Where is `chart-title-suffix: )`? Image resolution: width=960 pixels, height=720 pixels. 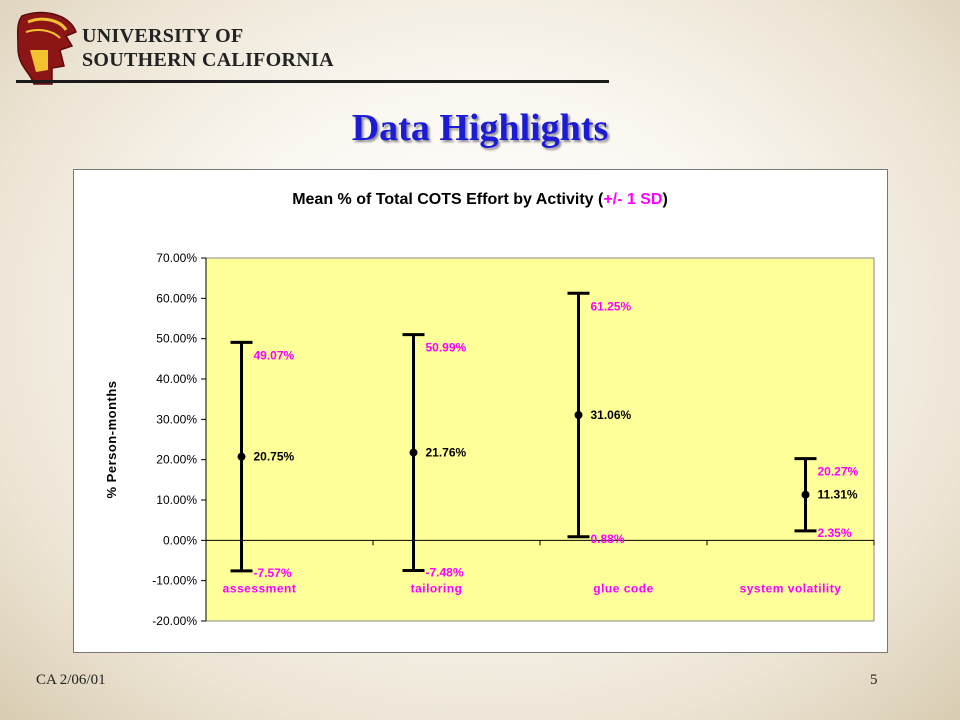 chart-title-suffix: ) is located at coordinates (664, 199).